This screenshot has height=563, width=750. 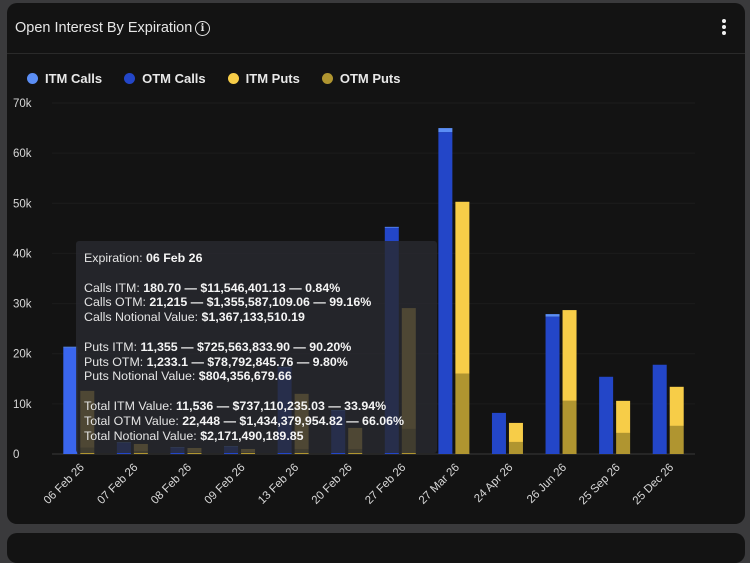 What do you see at coordinates (600, 485) in the screenshot?
I see `x-tick-label: 25 Sep 26` at bounding box center [600, 485].